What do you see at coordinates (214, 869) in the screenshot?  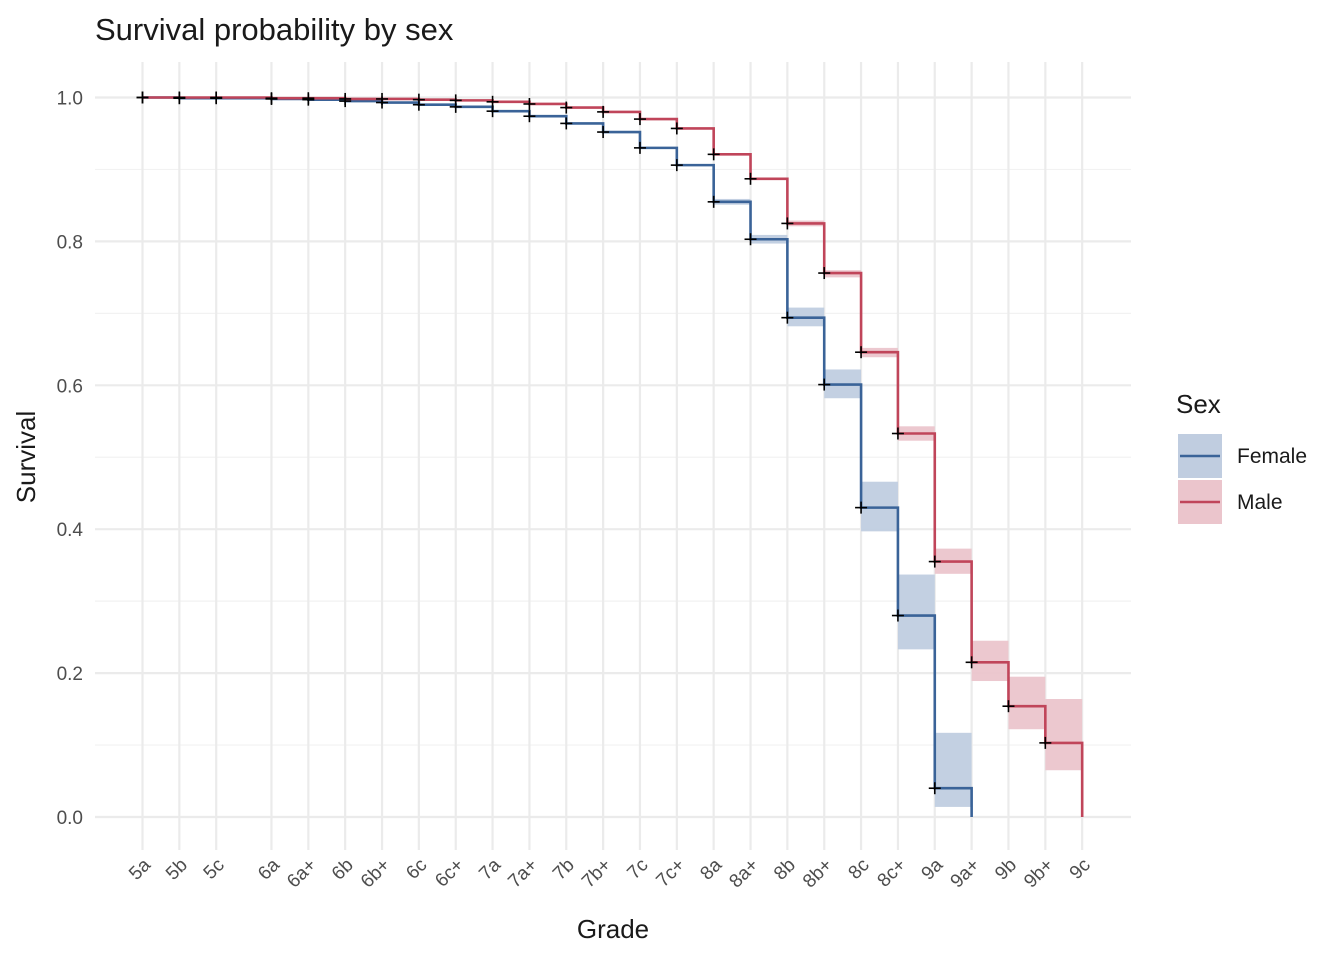 I see `x-tick-label: 5c` at bounding box center [214, 869].